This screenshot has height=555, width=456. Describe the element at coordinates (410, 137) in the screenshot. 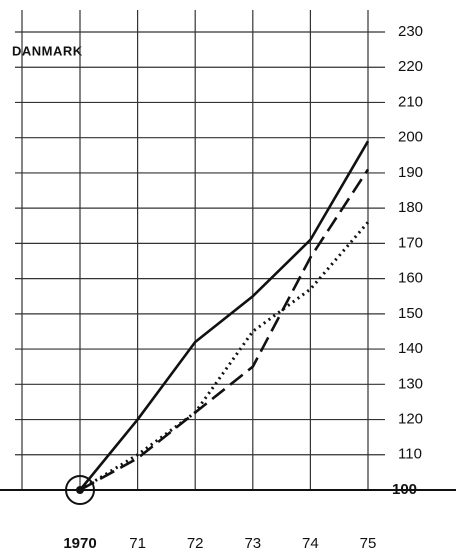

I see `y-tick-label: 200` at that location.